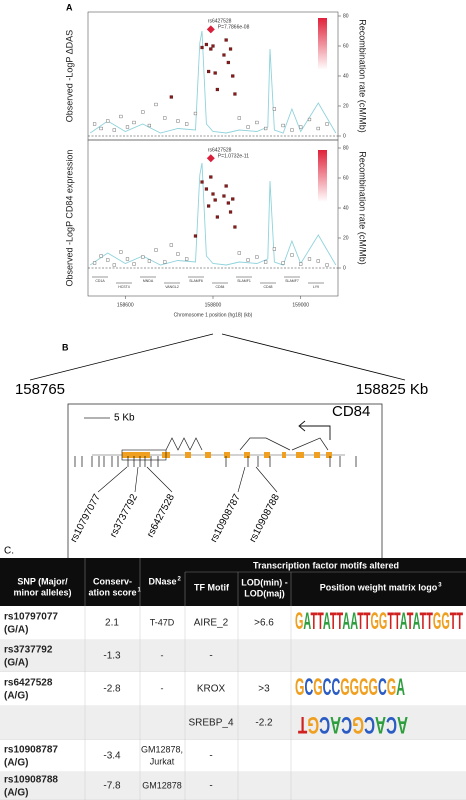  I want to click on y2-tick-label: 20, so click(346, 106).